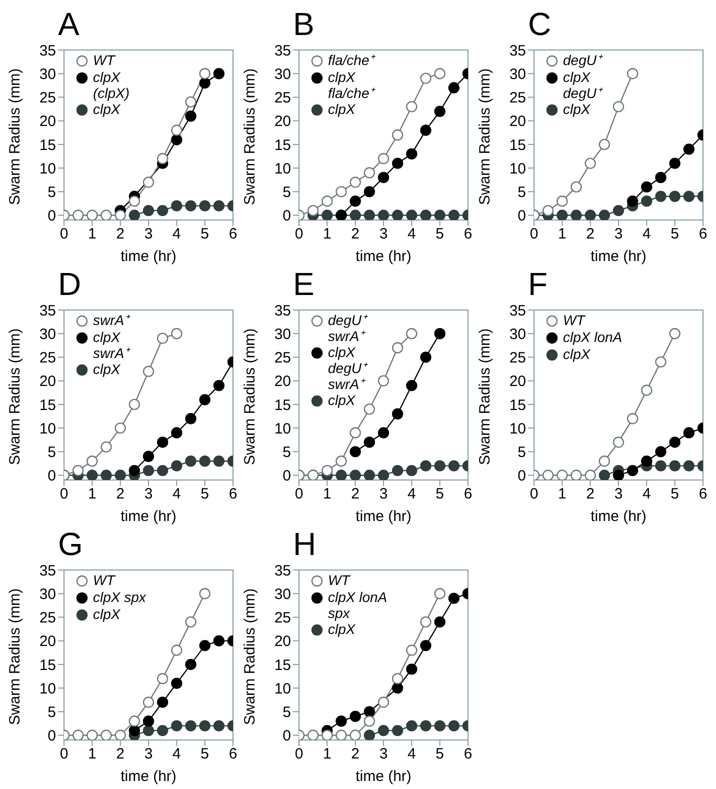  Describe the element at coordinates (339, 580) in the screenshot. I see `legend-label: WT` at that location.